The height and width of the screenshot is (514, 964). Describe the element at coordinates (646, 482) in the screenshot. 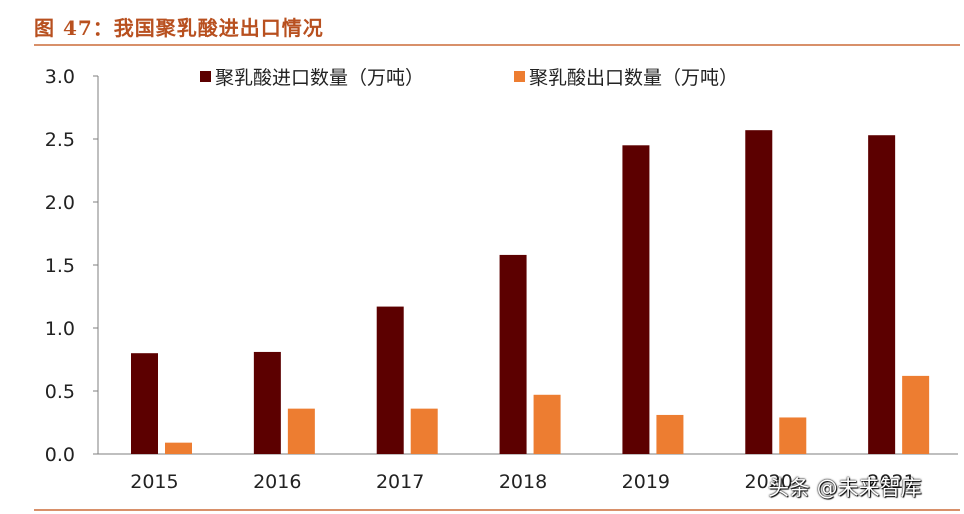

I see `x-tick-label: 2019` at that location.